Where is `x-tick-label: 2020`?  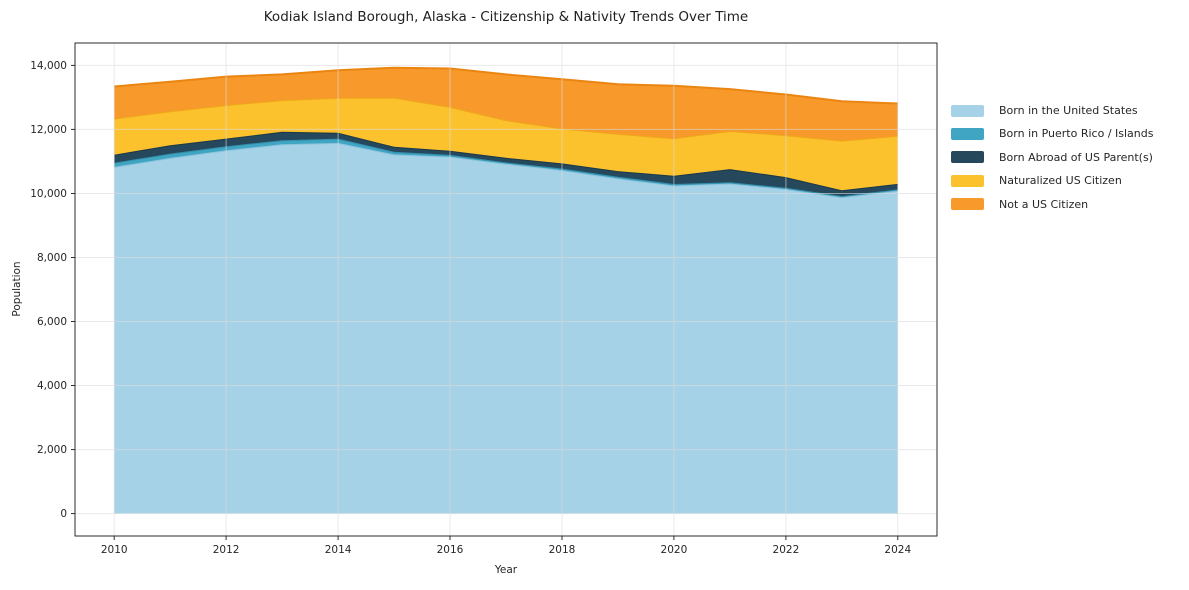
x-tick-label: 2020 is located at coordinates (674, 550).